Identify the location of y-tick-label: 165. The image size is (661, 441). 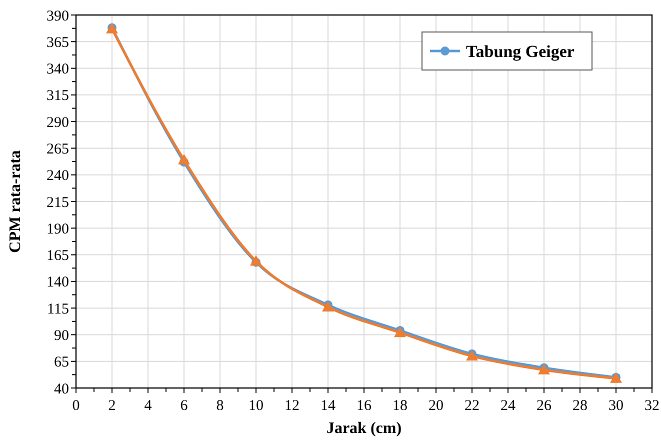
(57, 256).